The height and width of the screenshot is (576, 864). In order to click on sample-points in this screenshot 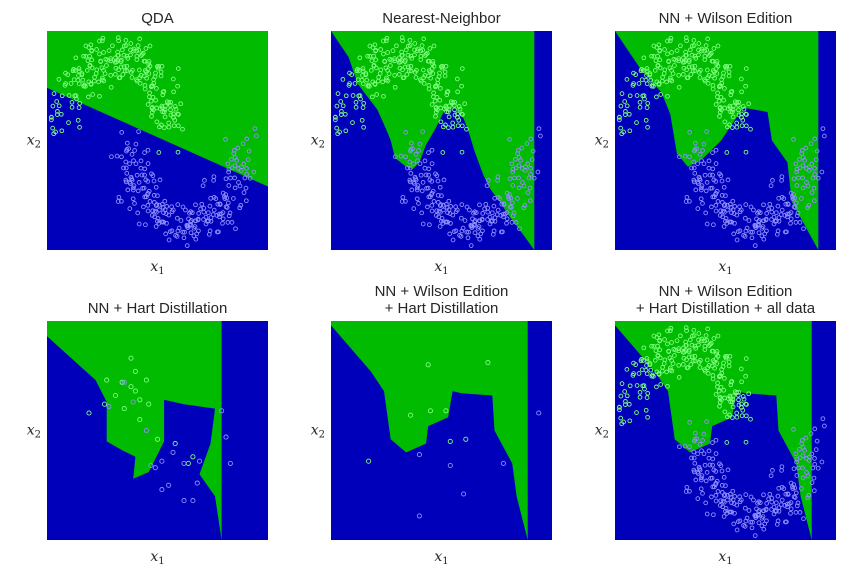, I will do `click(454, 439)`.